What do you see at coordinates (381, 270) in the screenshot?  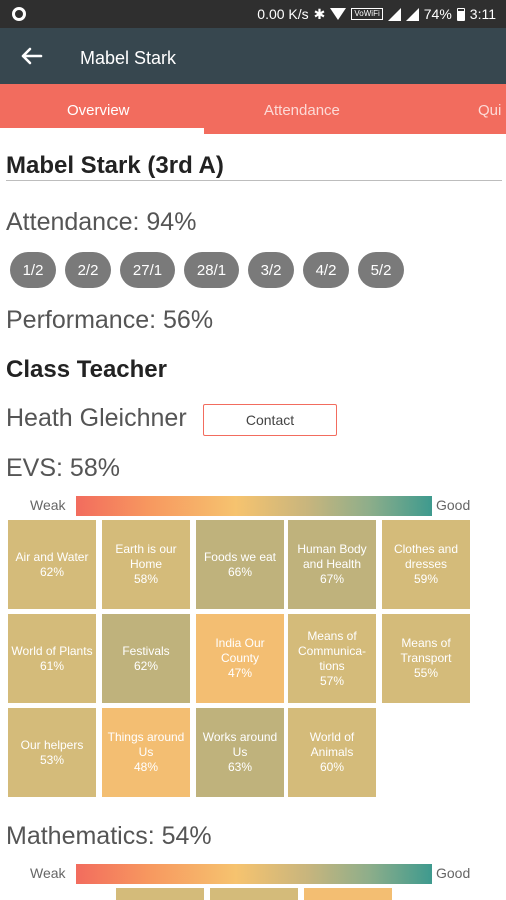 I see `date-chip: 5/2` at bounding box center [381, 270].